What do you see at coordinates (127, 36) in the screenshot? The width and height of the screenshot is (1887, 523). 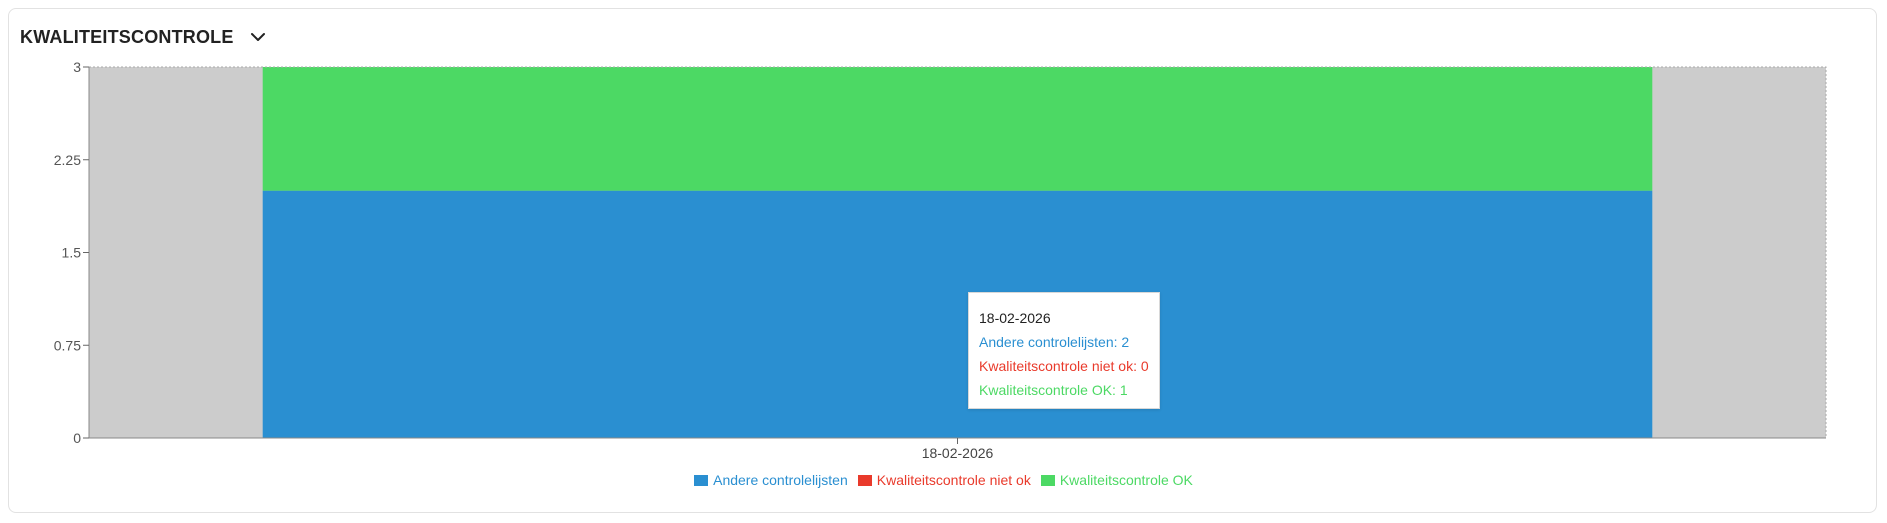 I see `chart-title: KWALITEITSCONTROLE` at bounding box center [127, 36].